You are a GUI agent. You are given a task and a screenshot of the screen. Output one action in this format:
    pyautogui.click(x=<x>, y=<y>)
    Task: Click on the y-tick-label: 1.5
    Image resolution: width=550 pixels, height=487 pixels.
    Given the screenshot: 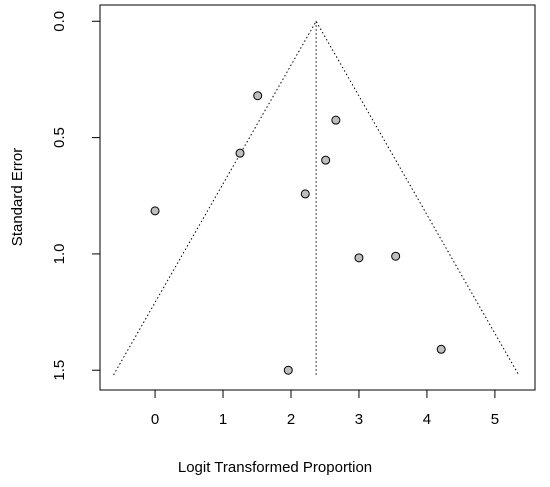 What is the action you would take?
    pyautogui.click(x=59, y=370)
    